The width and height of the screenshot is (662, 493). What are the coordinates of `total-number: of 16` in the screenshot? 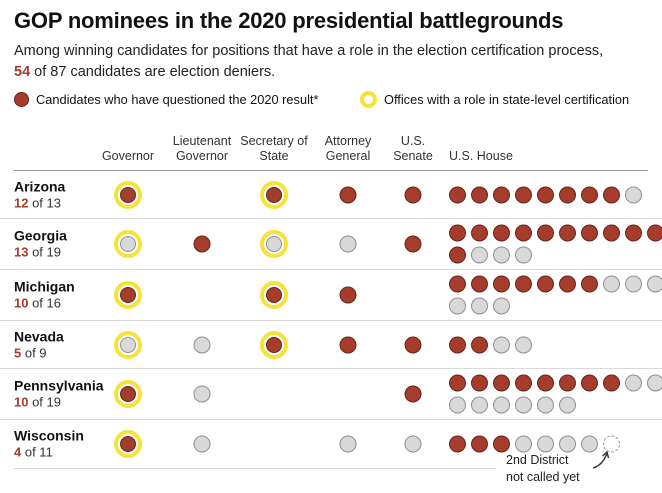 It's located at (44, 303).